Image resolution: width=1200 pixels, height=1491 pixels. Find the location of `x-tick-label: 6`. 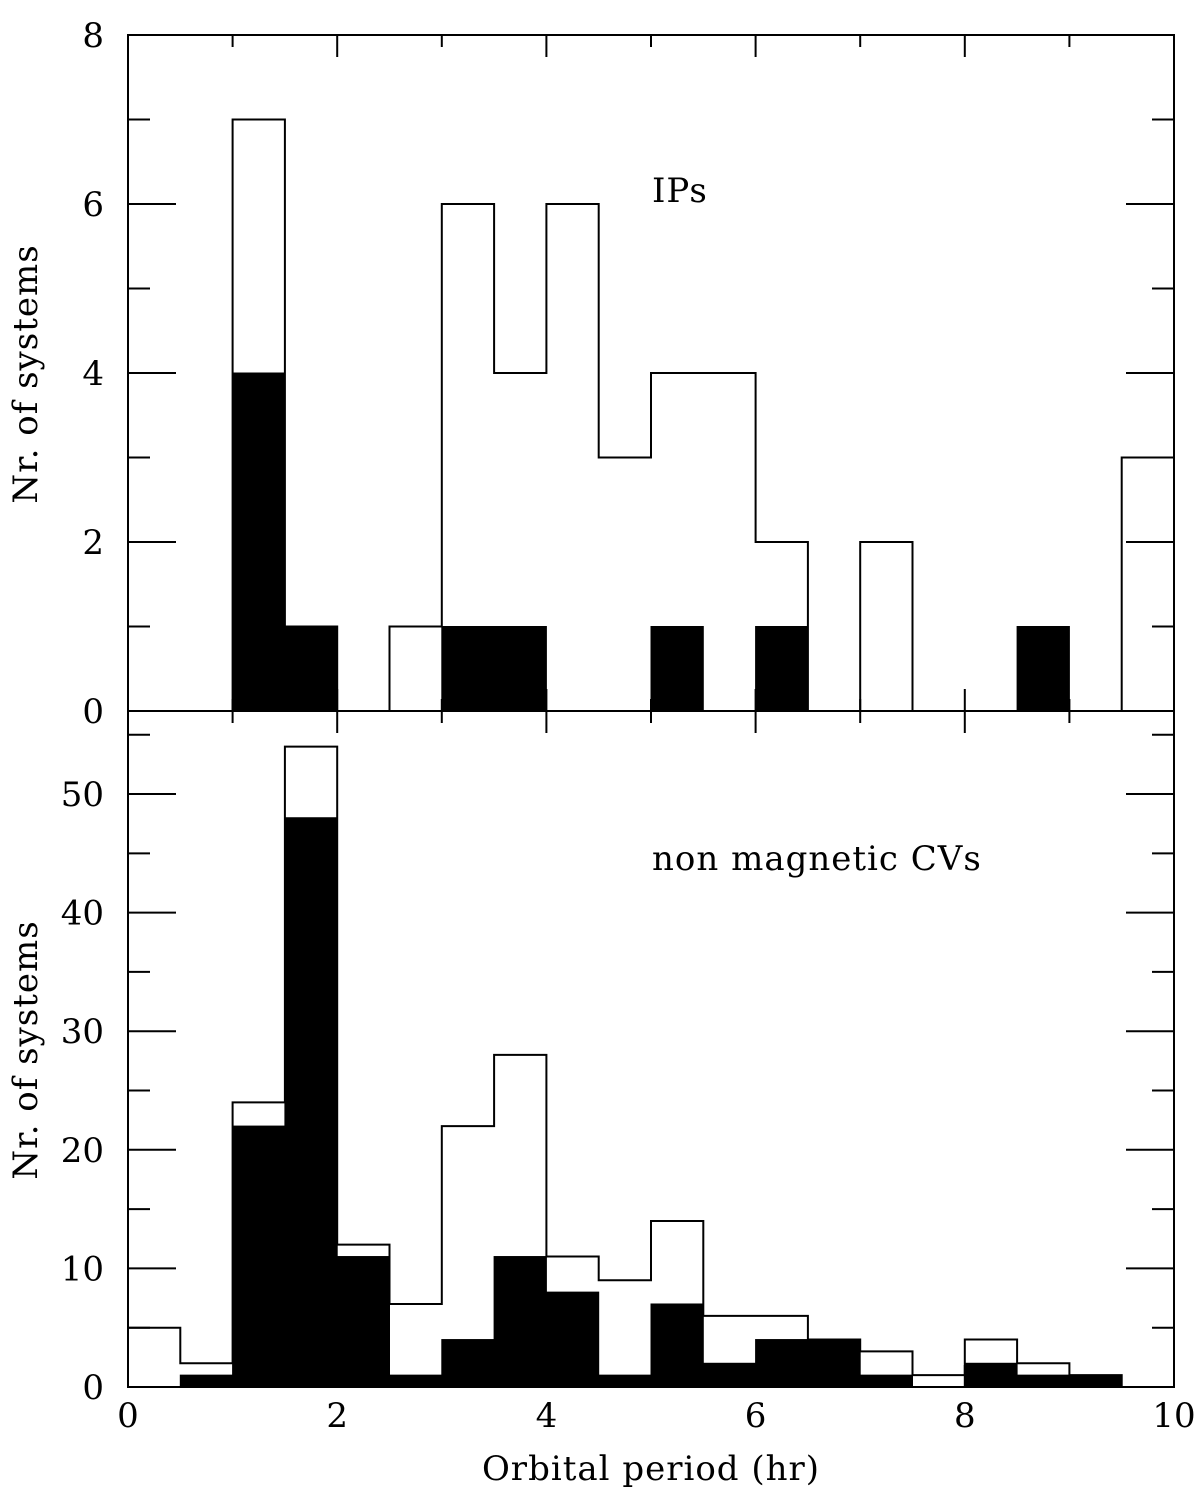

x-tick-label: 6 is located at coordinates (756, 1416).